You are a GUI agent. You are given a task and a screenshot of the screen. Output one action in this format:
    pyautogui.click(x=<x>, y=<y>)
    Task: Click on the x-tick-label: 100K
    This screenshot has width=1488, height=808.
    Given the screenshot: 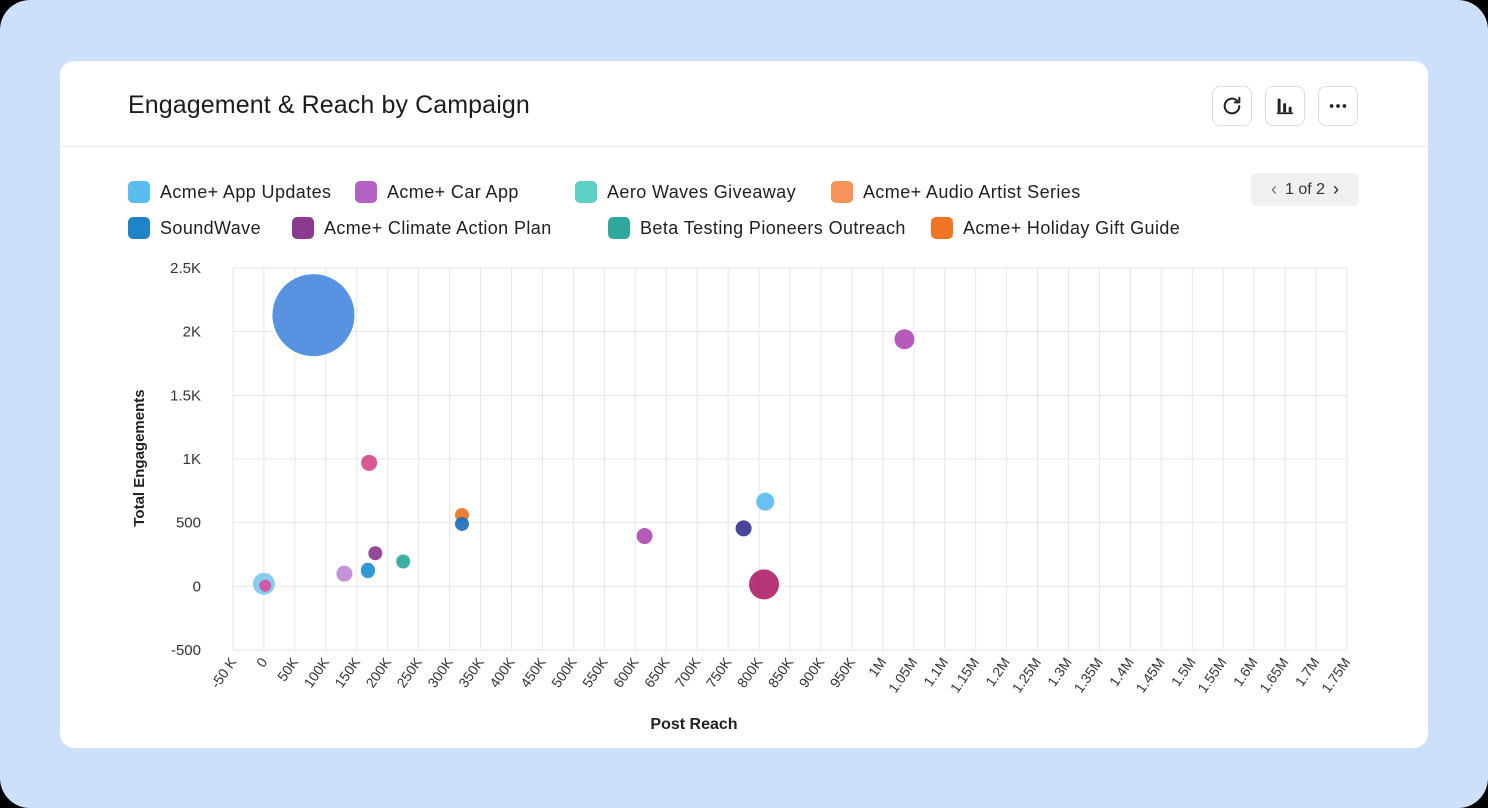 What is the action you would take?
    pyautogui.click(x=316, y=672)
    